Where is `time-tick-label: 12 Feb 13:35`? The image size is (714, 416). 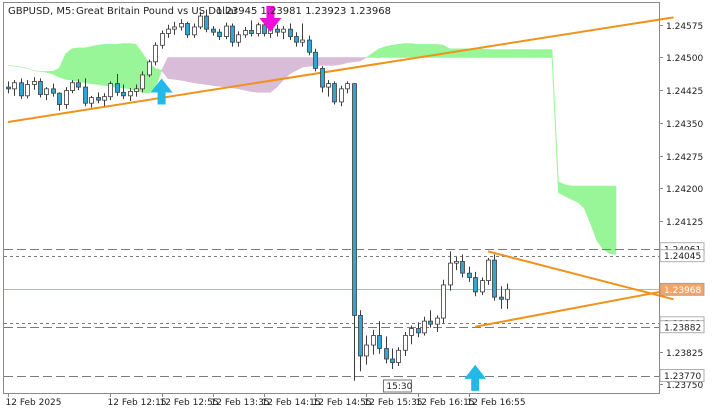 time-tick-label: 12 Feb 13:35 is located at coordinates (240, 403).